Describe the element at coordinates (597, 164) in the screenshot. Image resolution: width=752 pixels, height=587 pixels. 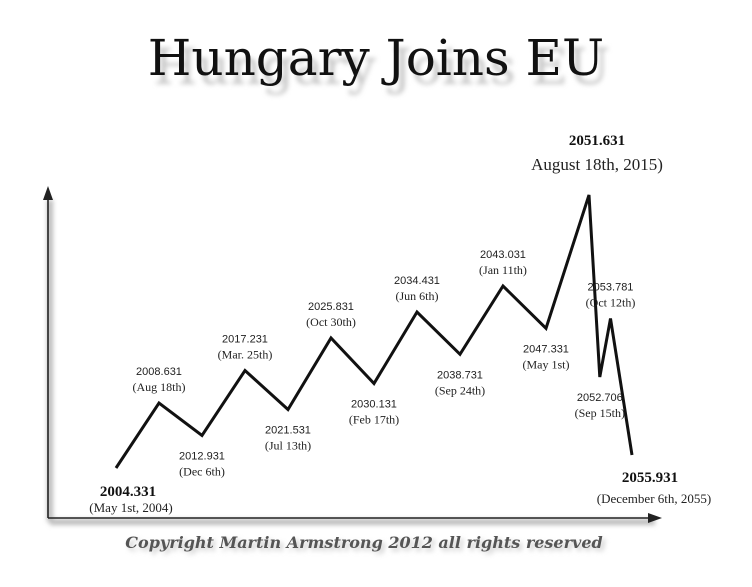
I see `point-date-label-12: August 18th, 2015)` at that location.